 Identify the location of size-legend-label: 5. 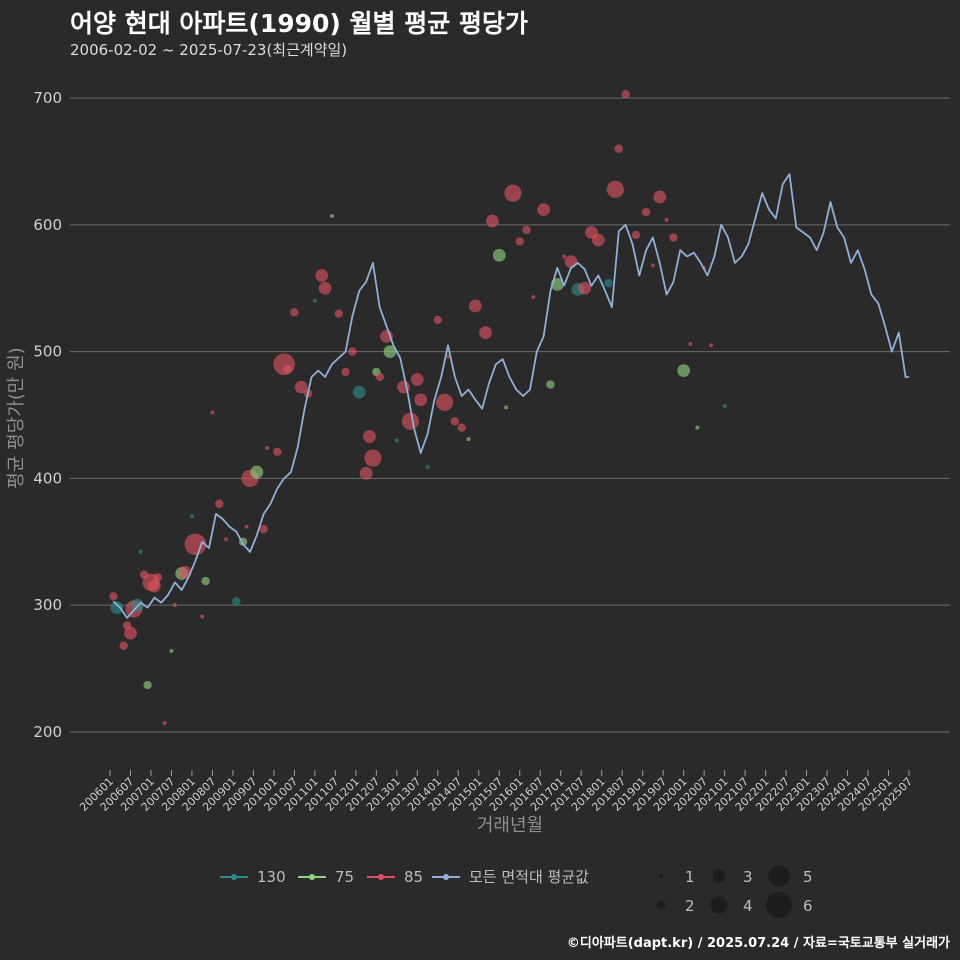
(808, 877).